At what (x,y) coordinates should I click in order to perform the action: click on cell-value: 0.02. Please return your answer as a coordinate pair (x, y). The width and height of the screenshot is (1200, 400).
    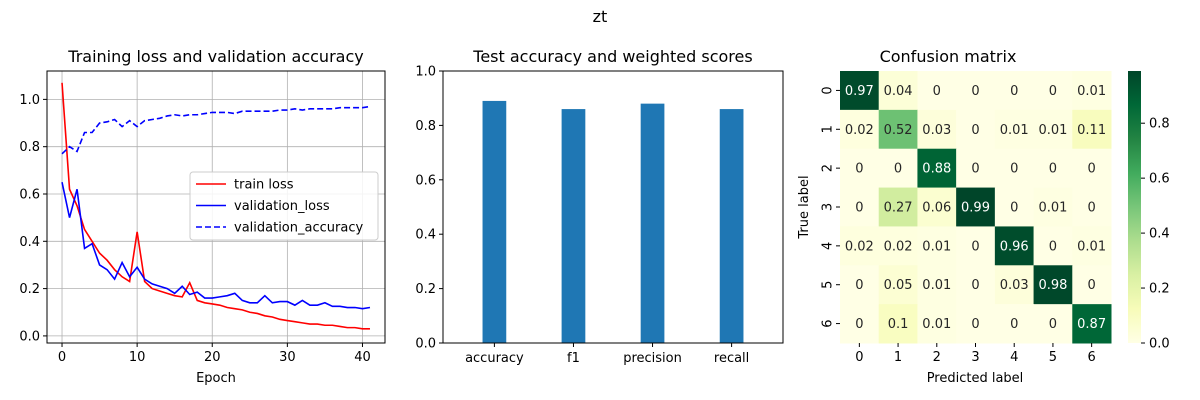
    Looking at the image, I should click on (859, 130).